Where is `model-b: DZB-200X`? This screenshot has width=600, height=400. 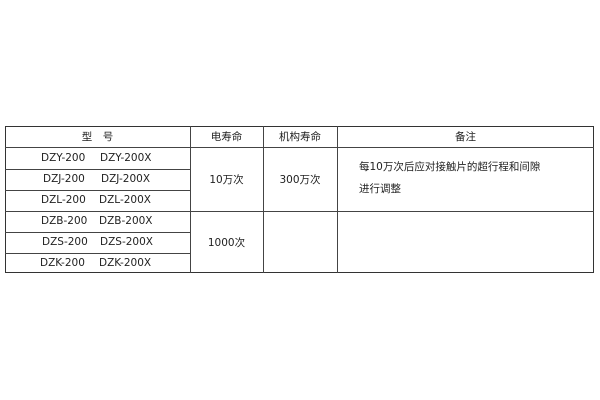 model-b: DZB-200X is located at coordinates (126, 221).